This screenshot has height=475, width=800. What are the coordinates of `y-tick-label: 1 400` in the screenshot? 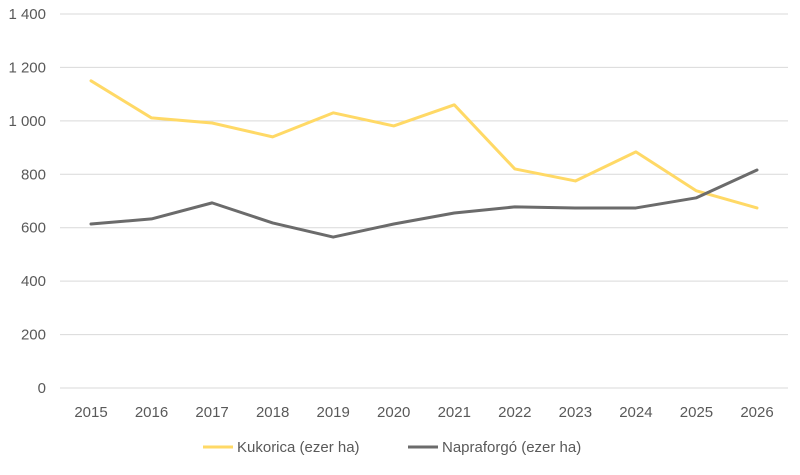 It's located at (27, 14).